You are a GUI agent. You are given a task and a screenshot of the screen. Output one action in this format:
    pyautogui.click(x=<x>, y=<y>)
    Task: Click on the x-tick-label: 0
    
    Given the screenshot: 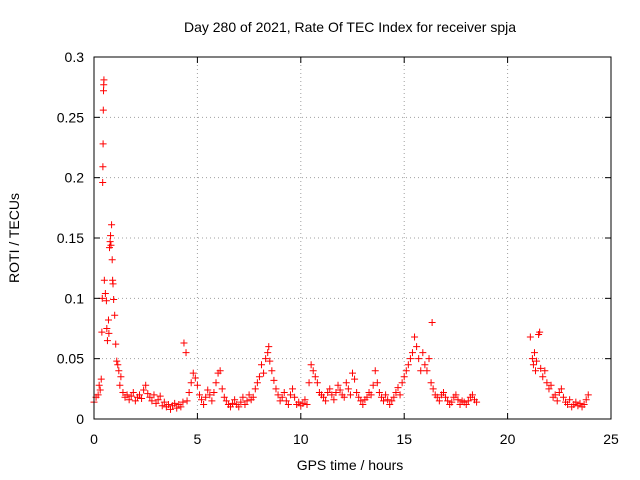 What is the action you would take?
    pyautogui.click(x=94, y=439)
    